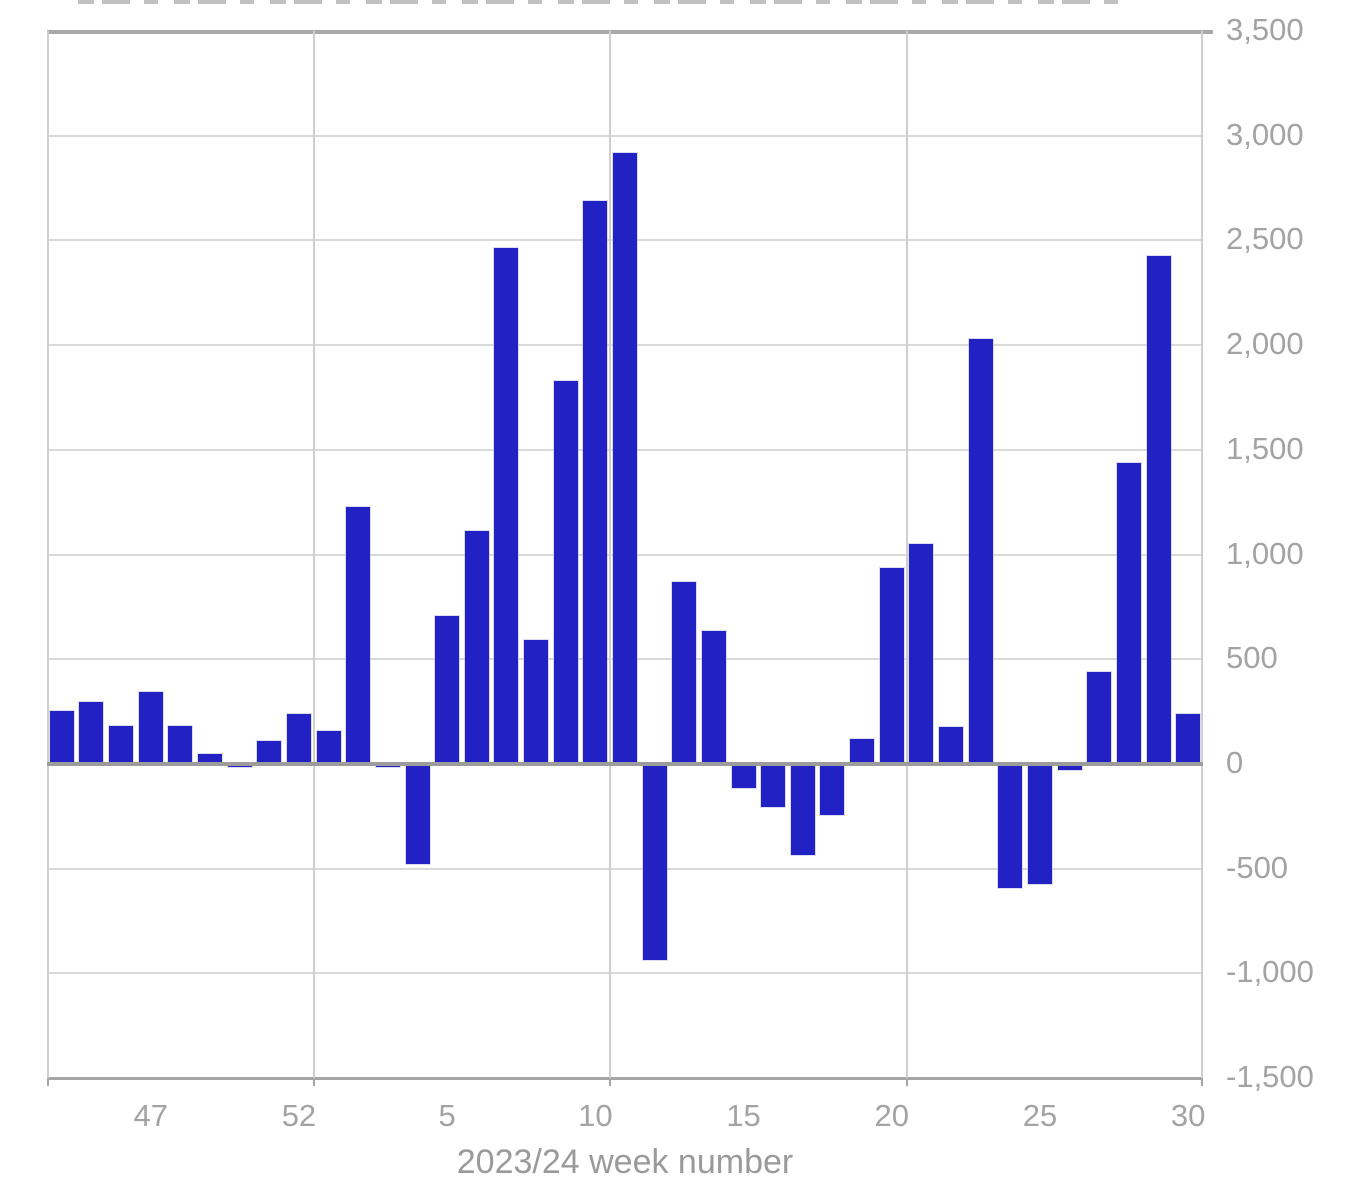 This screenshot has height=1203, width=1356. I want to click on y-gridline--500, so click(625, 868).